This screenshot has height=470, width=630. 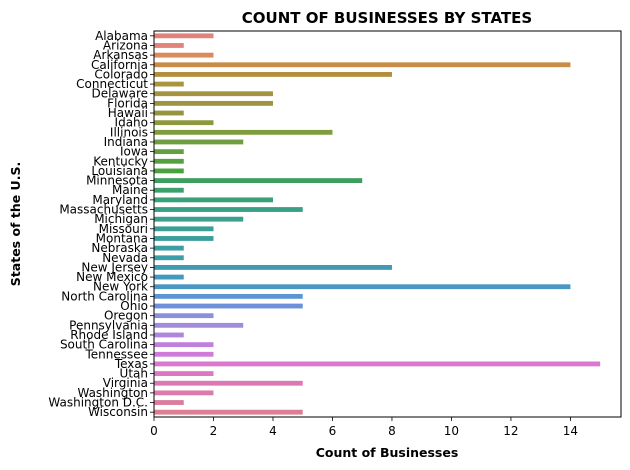 I want to click on y-axis-title: States of the U.S., so click(x=15, y=224).